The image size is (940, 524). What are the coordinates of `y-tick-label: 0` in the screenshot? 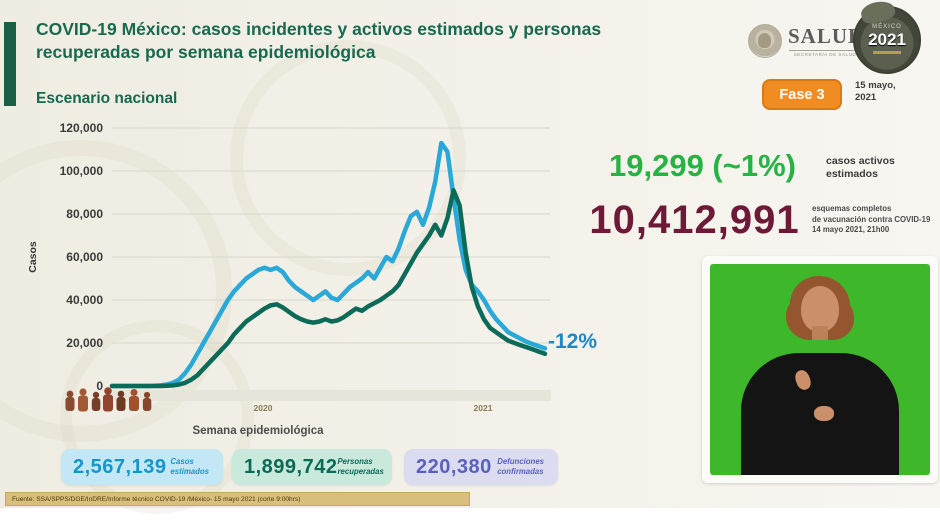 It's located at (99, 386).